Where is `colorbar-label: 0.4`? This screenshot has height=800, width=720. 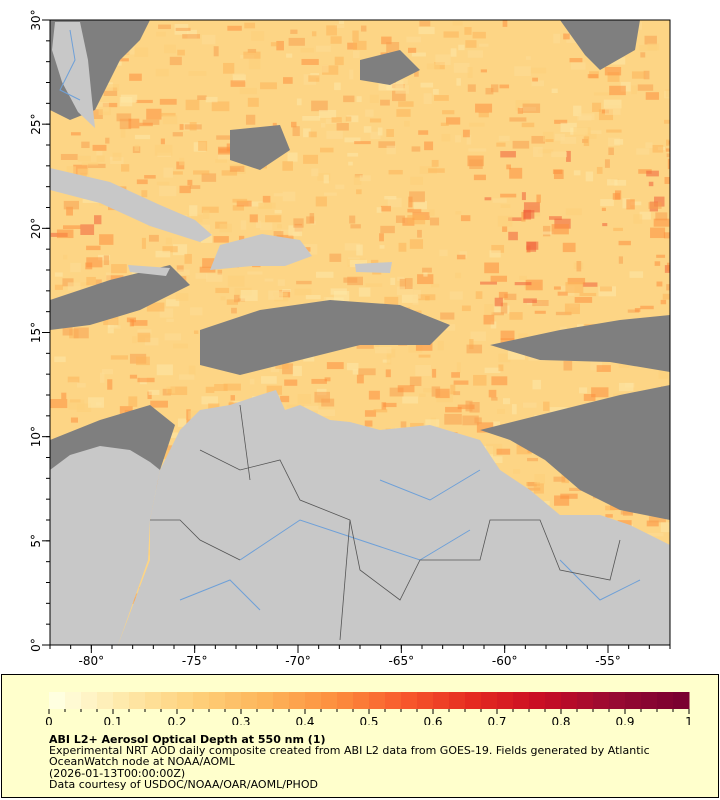
colorbar-label: 0.4 is located at coordinates (304, 720).